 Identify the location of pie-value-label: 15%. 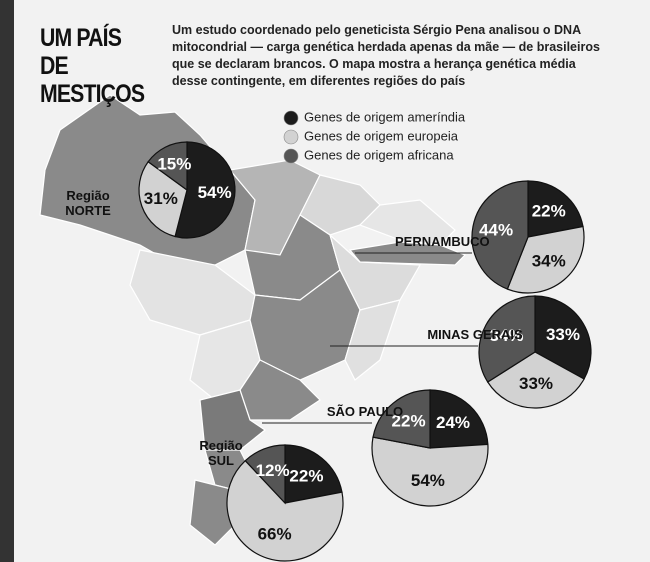
(174, 164).